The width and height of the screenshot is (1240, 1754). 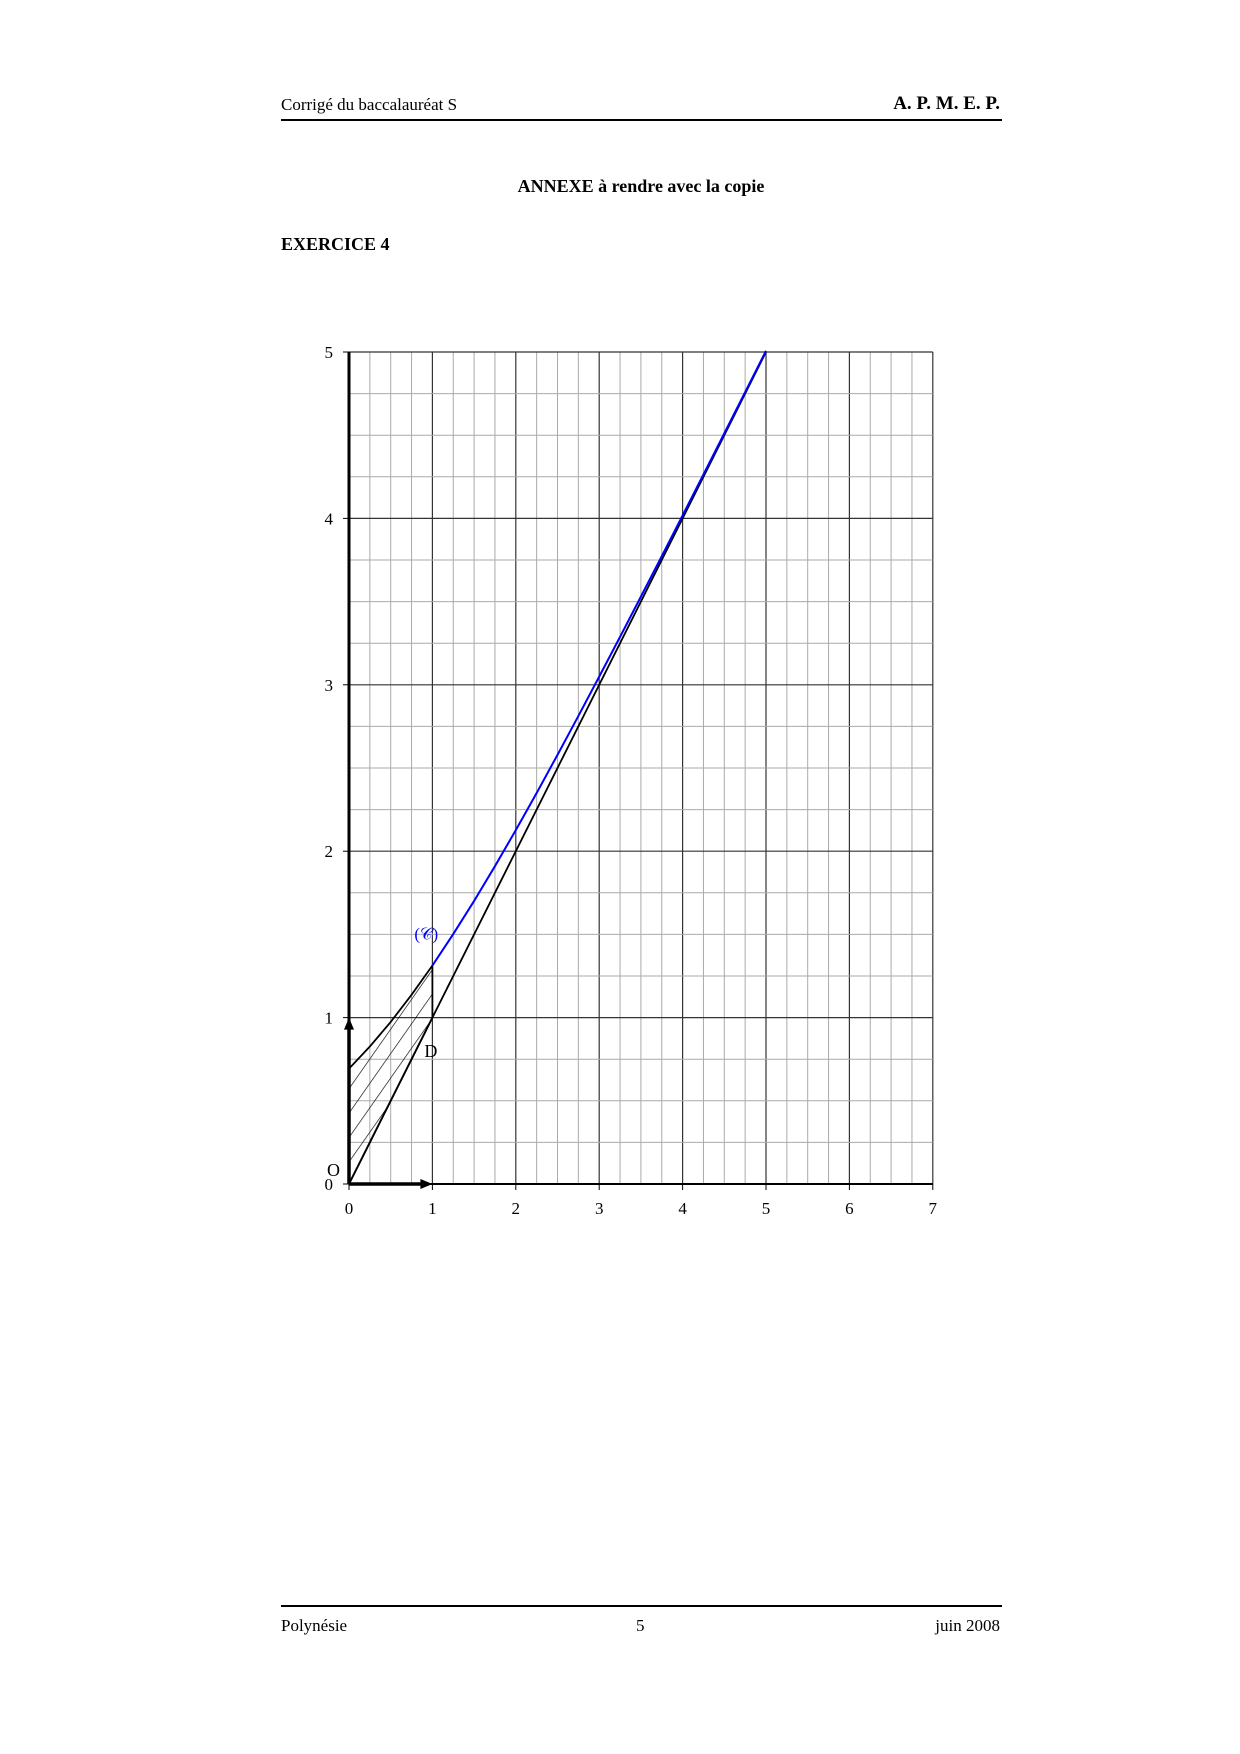 I want to click on y-tick-label: 3, so click(x=329, y=685).